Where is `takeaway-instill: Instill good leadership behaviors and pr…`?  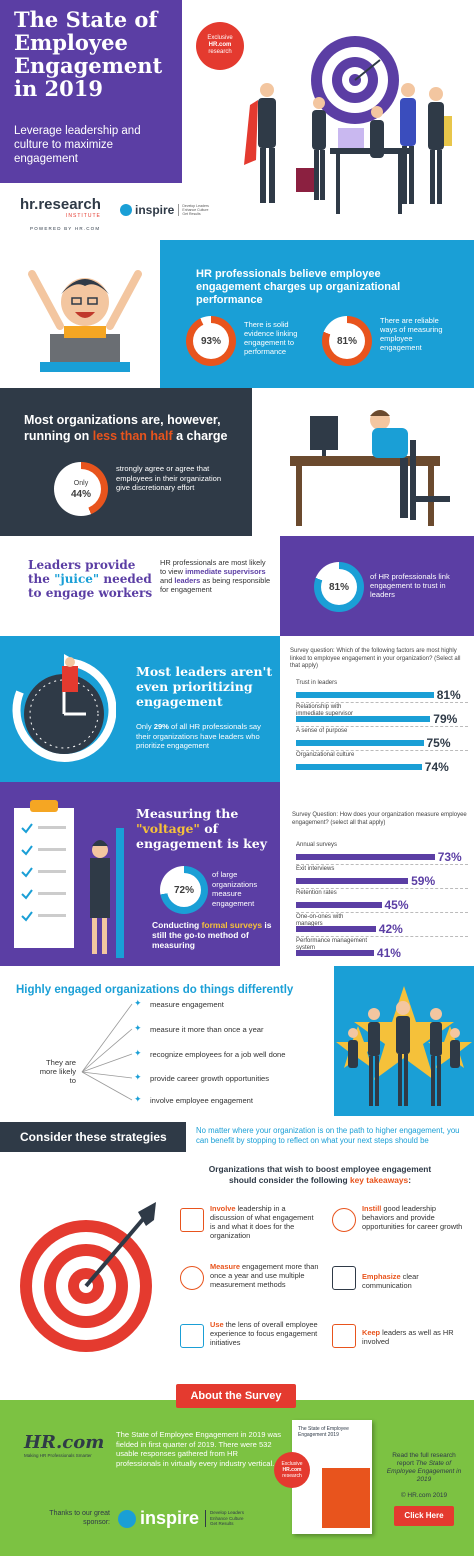
takeaway-instill: Instill good leadership behaviors and pr… is located at coordinates (415, 1217).